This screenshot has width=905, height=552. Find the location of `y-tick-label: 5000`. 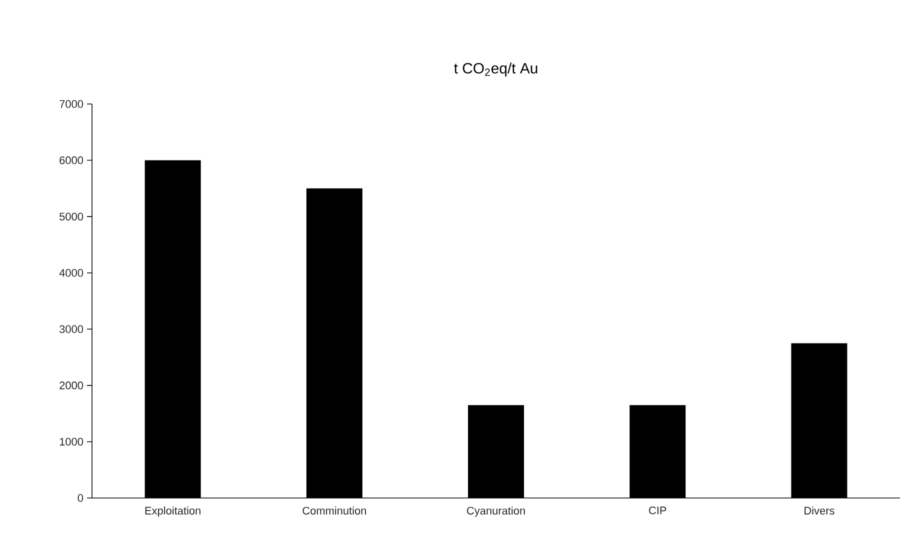

y-tick-label: 5000 is located at coordinates (72, 216).